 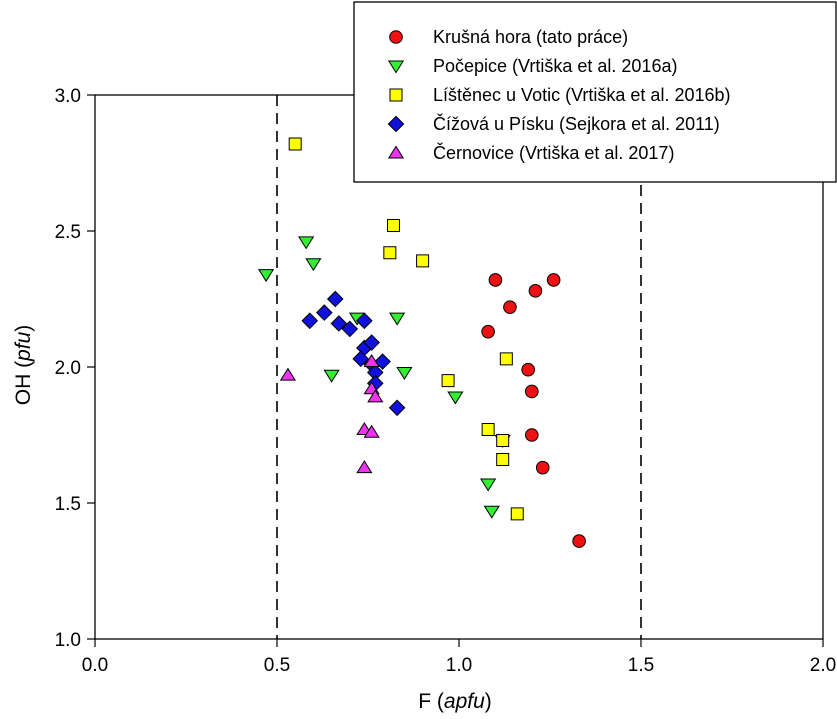 I want to click on y-axis-title-main: OH, so click(x=23, y=390).